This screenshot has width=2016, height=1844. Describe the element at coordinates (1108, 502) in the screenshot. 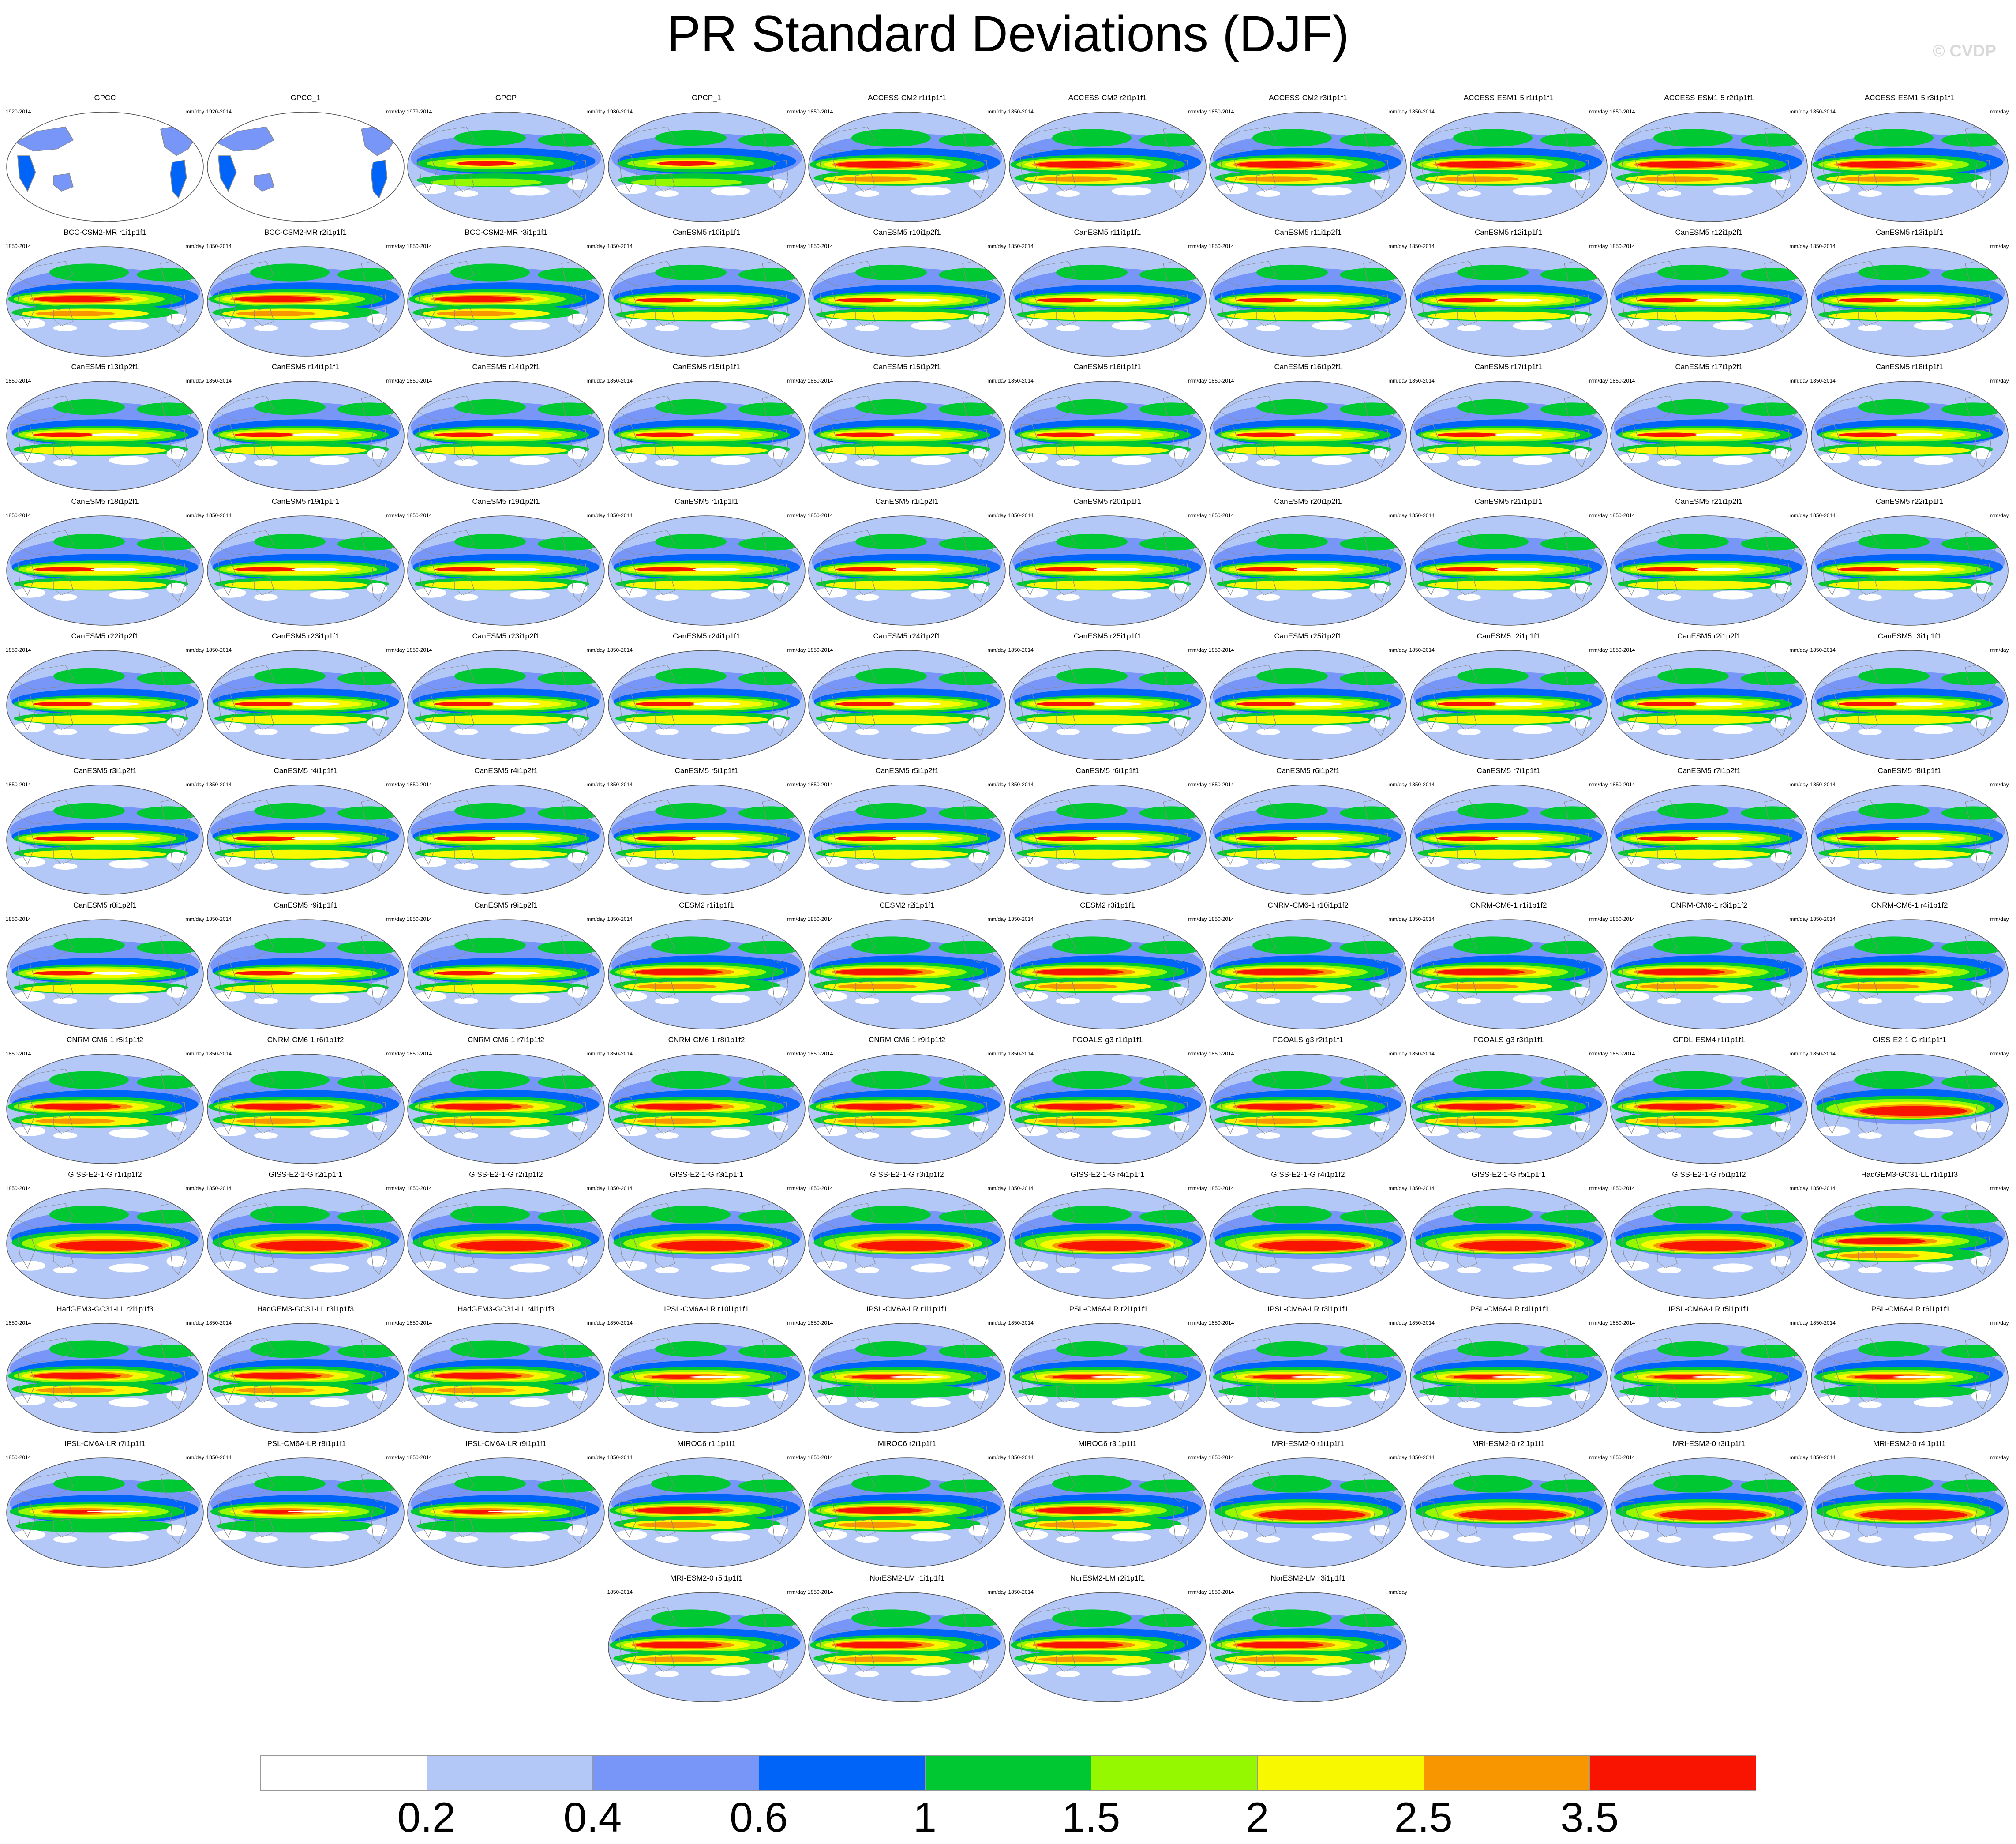

I see `panel-title: CanESM5 r20i1p1f1` at that location.